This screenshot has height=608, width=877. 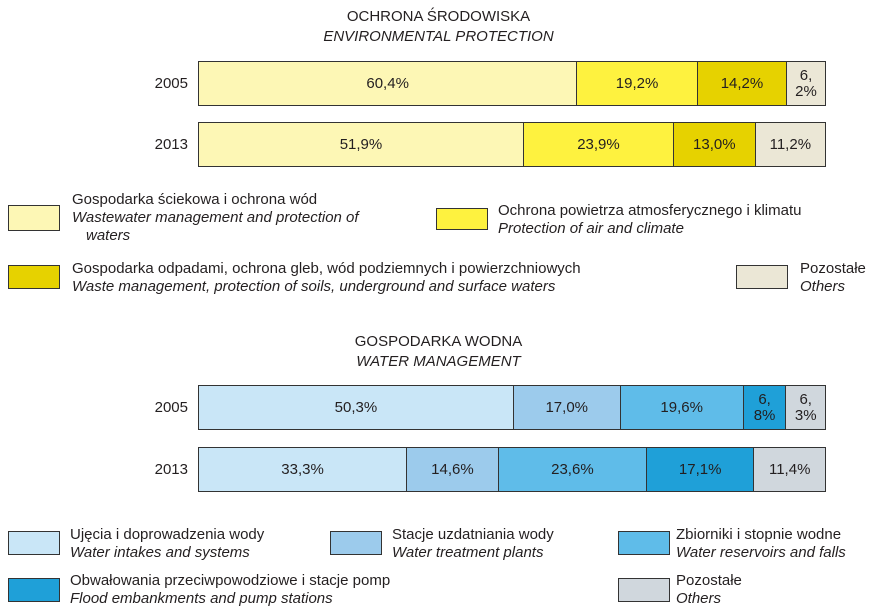 I want to click on bar-segment: 6,2%, so click(x=806, y=83).